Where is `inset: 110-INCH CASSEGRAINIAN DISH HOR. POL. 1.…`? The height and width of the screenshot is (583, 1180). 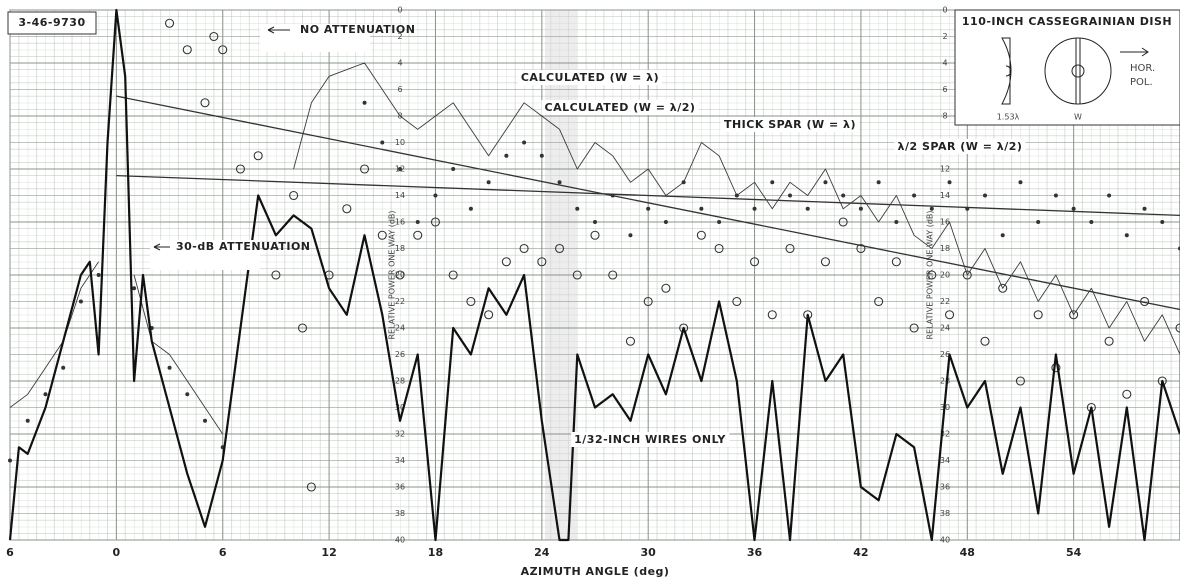 inset: 110-INCH CASSEGRAINIAN DISH HOR. POL. 1.… is located at coordinates (1067, 67).